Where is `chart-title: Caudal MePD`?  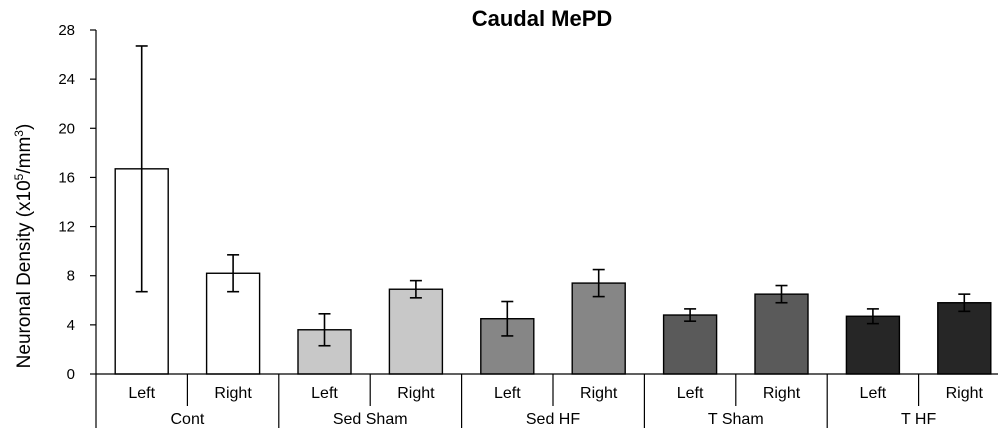
chart-title: Caudal MePD is located at coordinates (542, 18).